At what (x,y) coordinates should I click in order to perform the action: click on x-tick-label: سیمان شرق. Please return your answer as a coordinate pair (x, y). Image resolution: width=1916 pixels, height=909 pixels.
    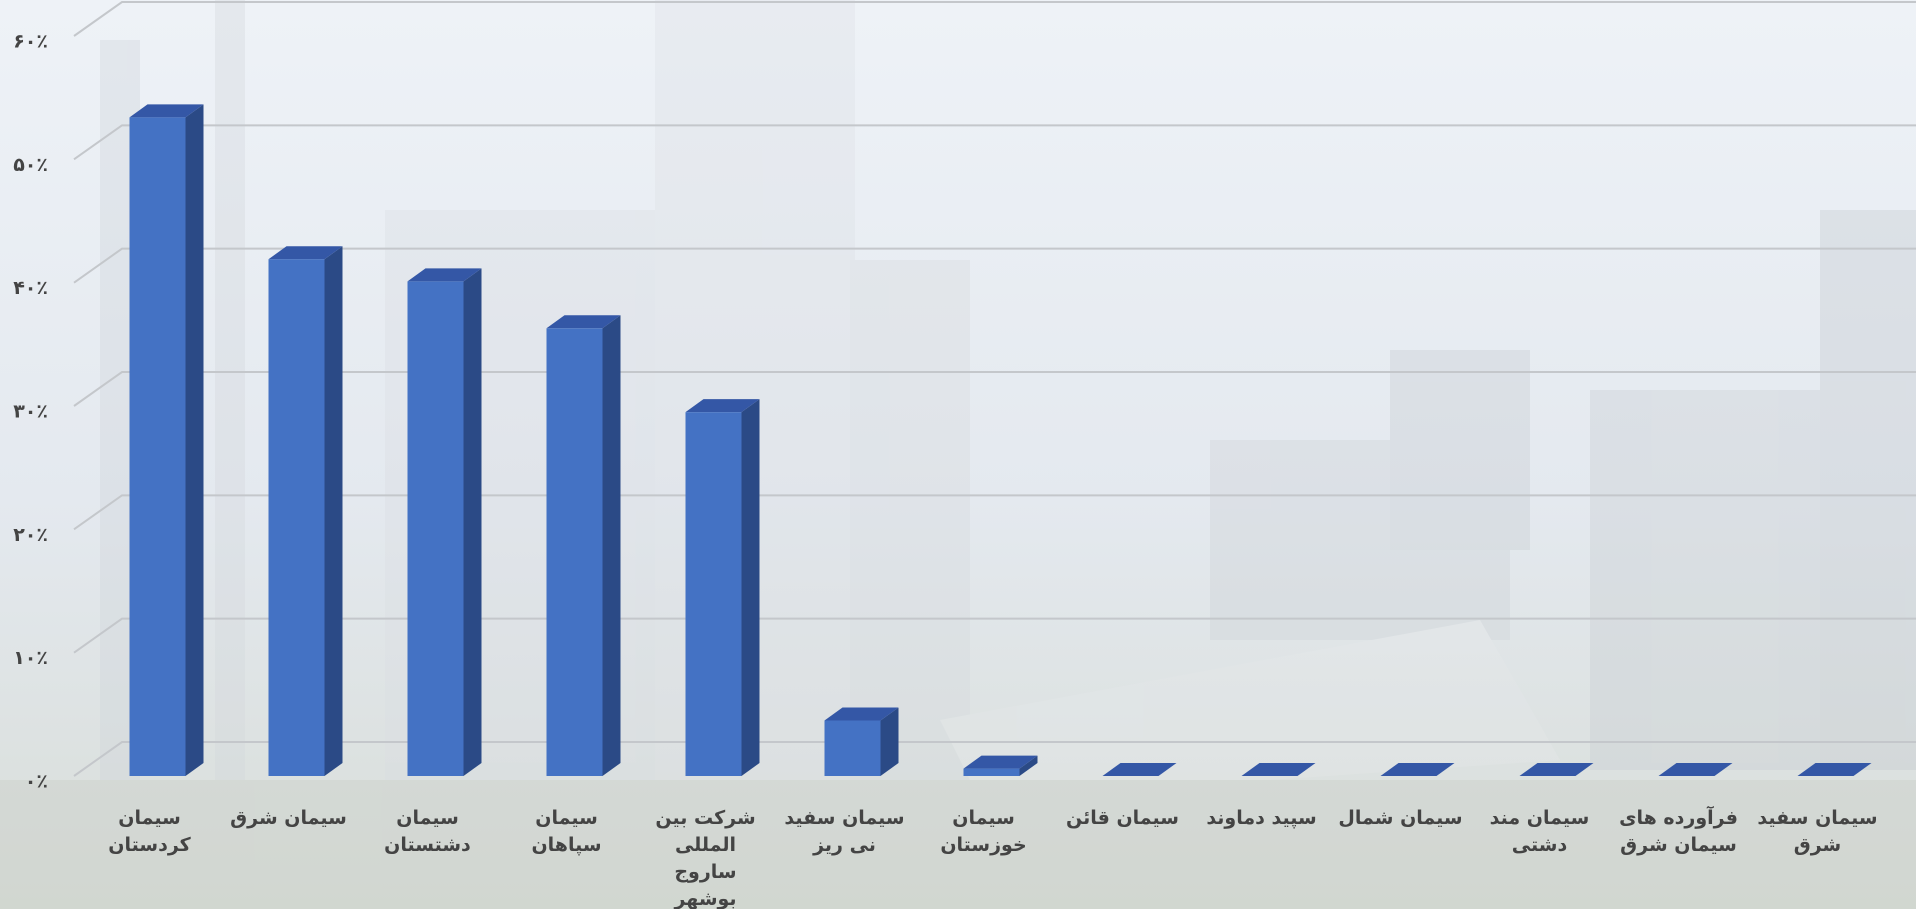
    Looking at the image, I should click on (288, 818).